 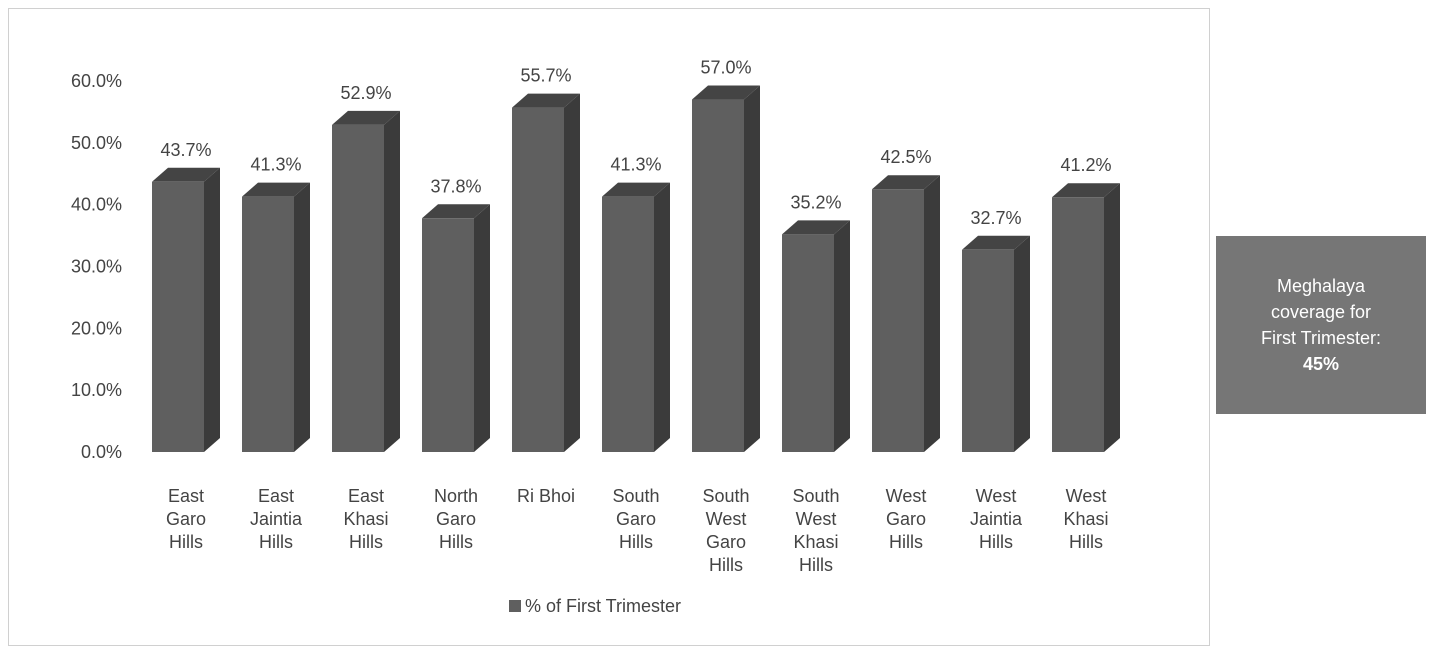 What do you see at coordinates (905, 157) in the screenshot?
I see `data-label: 42.5%` at bounding box center [905, 157].